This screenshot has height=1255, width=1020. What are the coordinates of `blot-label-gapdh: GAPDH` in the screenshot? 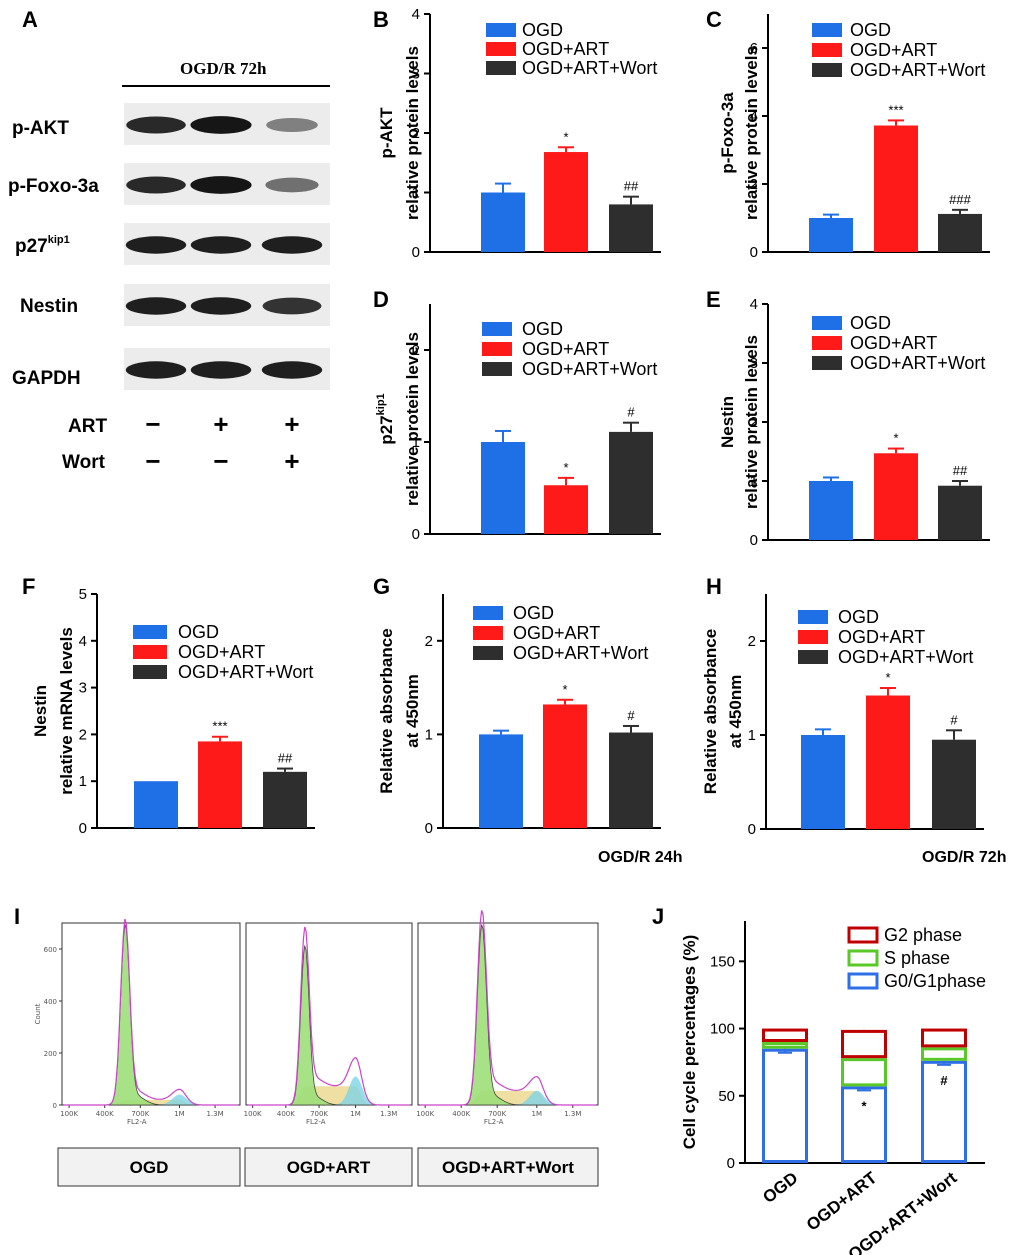 It's located at (46, 378).